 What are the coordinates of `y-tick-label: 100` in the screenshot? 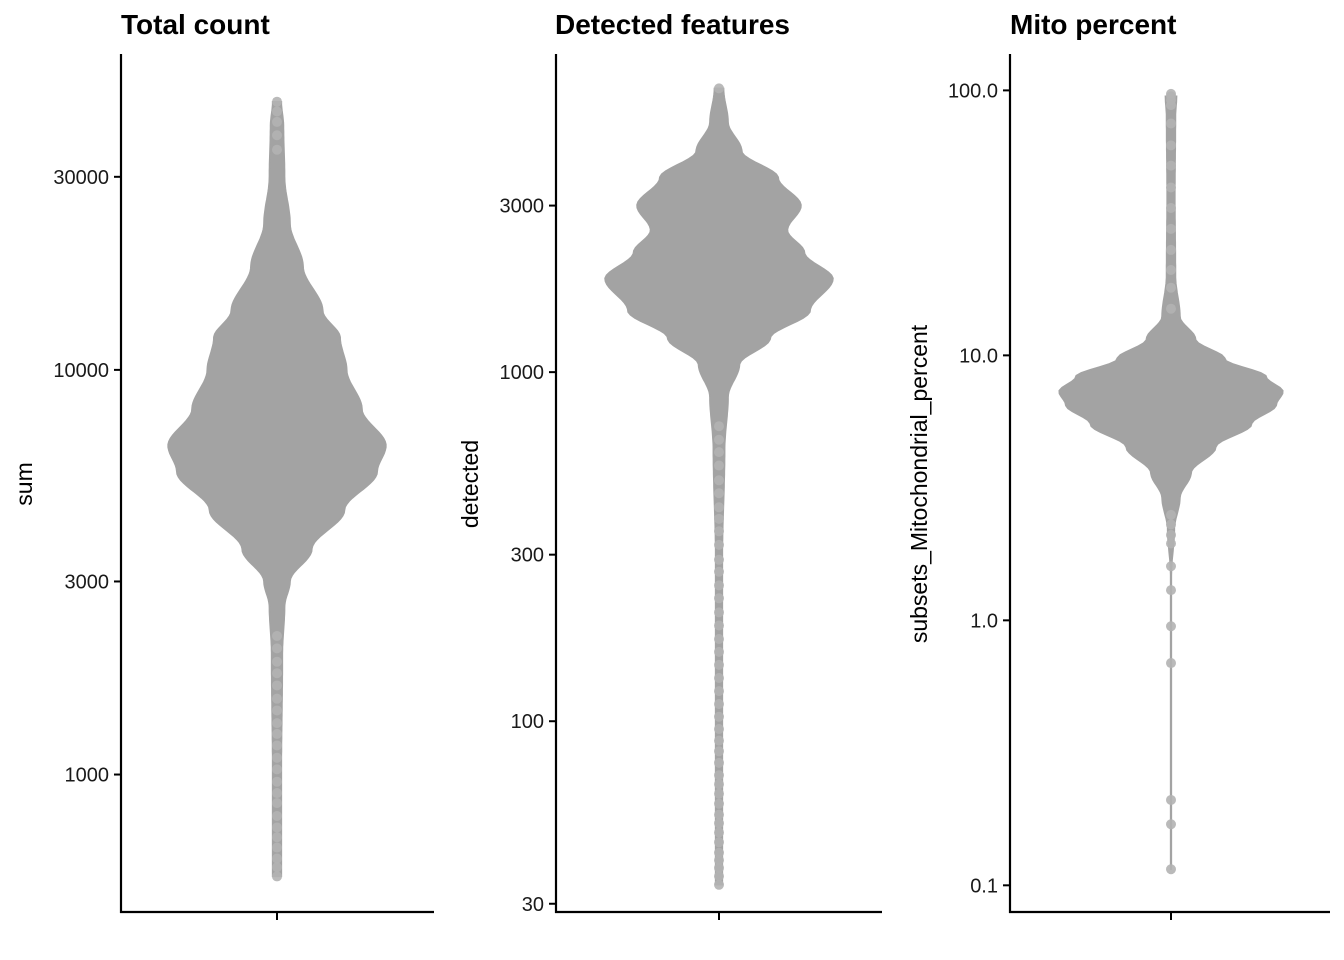 It's located at (527, 722).